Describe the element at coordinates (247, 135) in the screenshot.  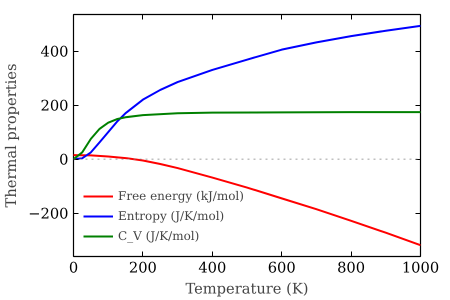
I see `line-series` at that location.